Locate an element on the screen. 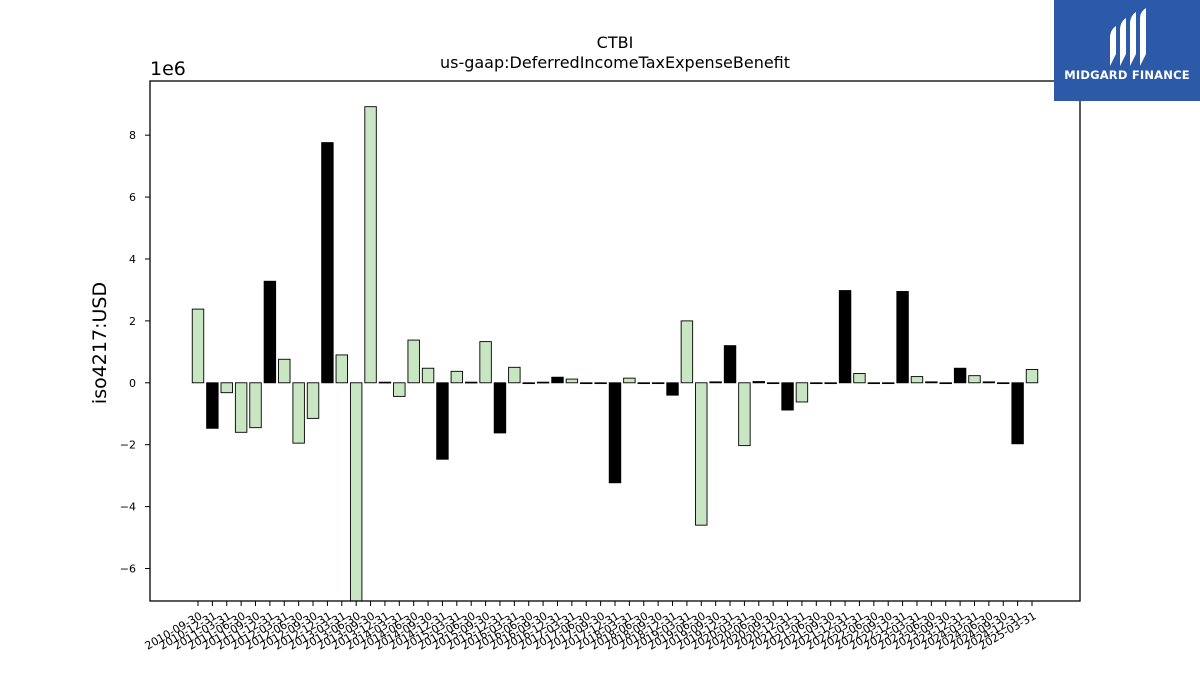 The image size is (1200, 675). y-axis-ticks: −6 −4 −2 0 2 4 6 8 is located at coordinates (135, 352).